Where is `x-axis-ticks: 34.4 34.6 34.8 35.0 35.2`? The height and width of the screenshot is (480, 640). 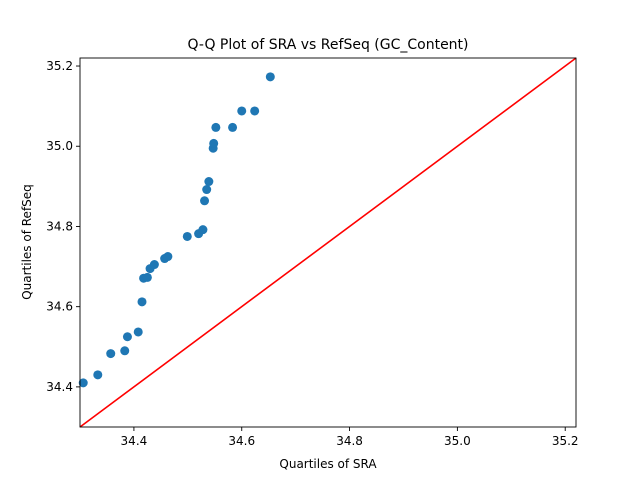 x-axis-ticks: 34.4 34.6 34.8 35.0 35.2 is located at coordinates (350, 437).